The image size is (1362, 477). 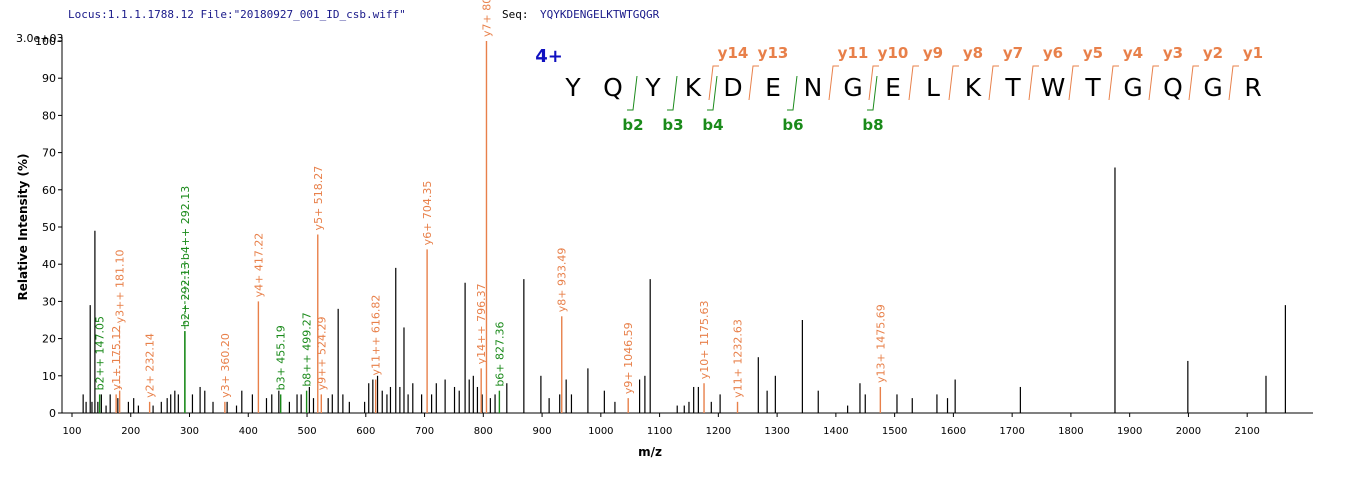 I want to click on peak-label: y14++ 796.37, so click(x=481, y=323).